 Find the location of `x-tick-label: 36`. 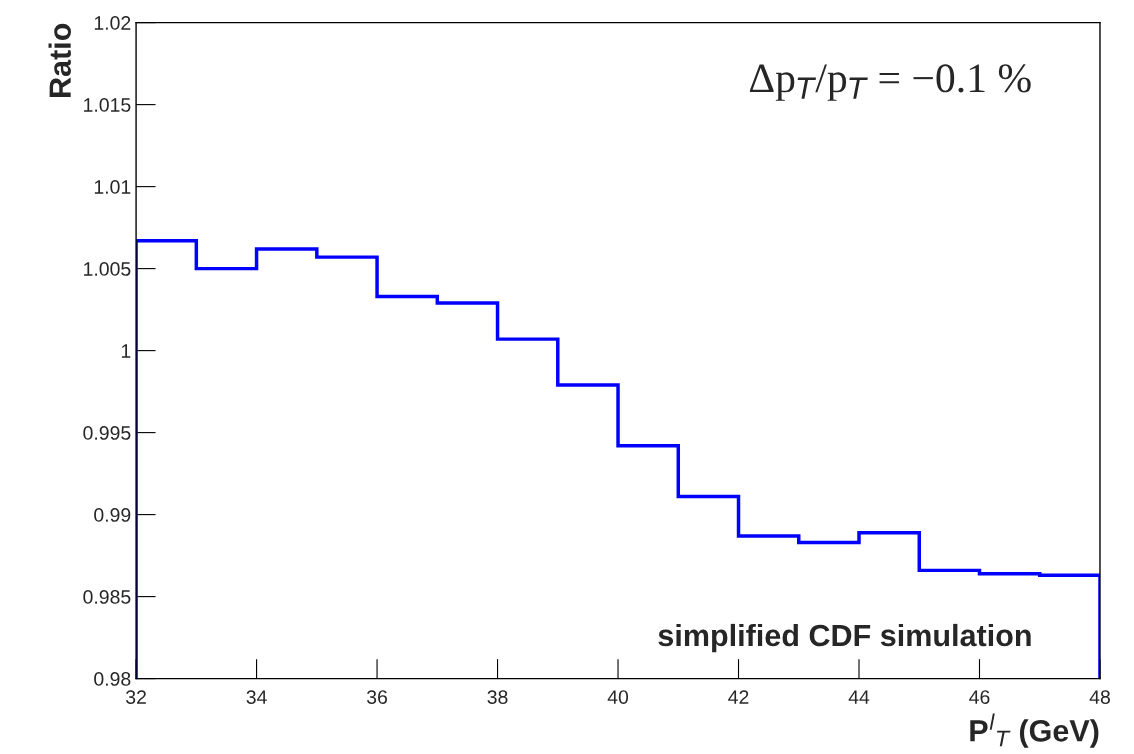

x-tick-label: 36 is located at coordinates (377, 697).